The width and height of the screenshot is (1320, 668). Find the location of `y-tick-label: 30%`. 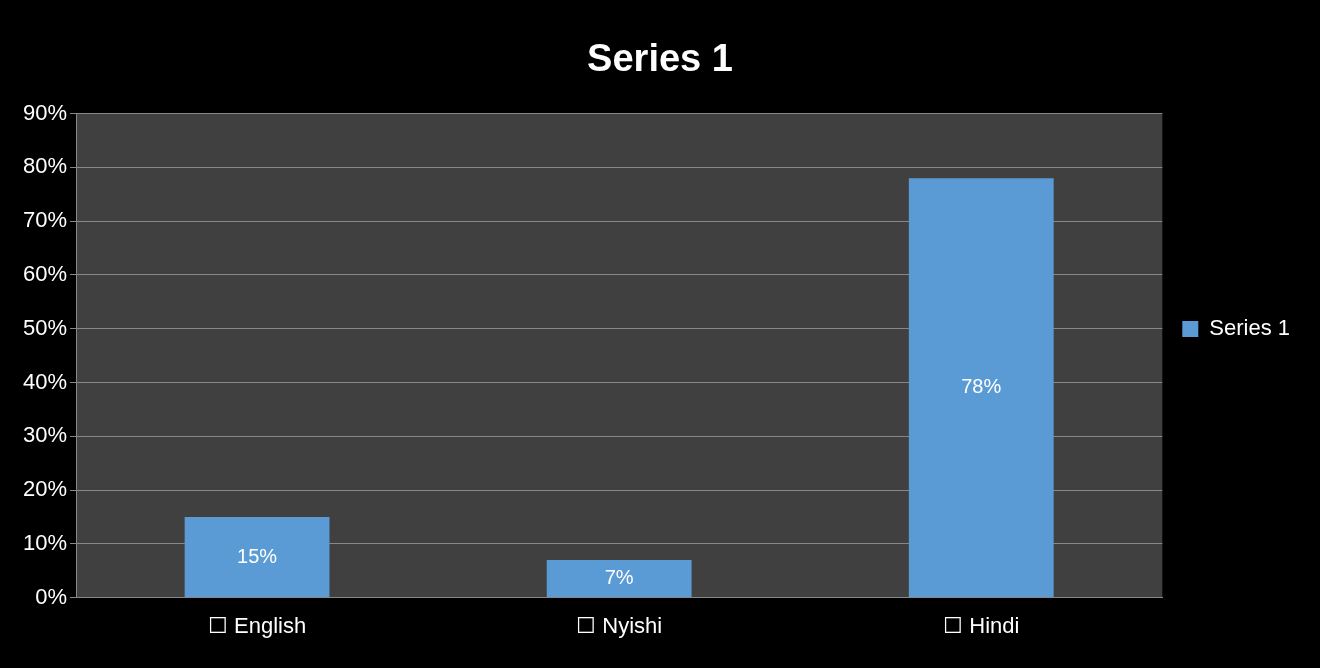

y-tick-label: 30% is located at coordinates (45, 435).